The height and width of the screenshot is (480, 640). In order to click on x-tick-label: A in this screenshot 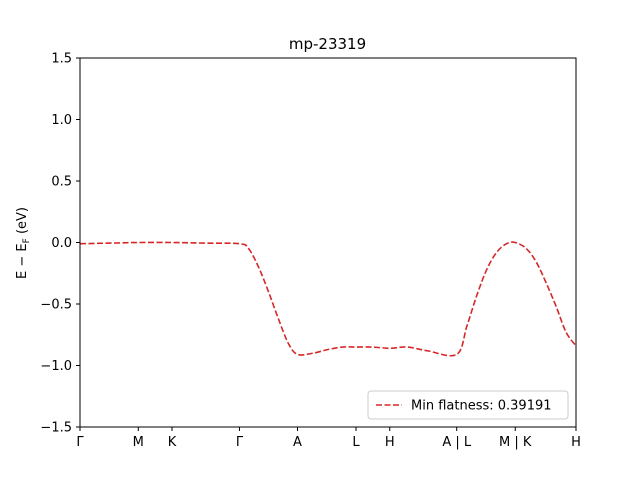, I will do `click(297, 442)`.